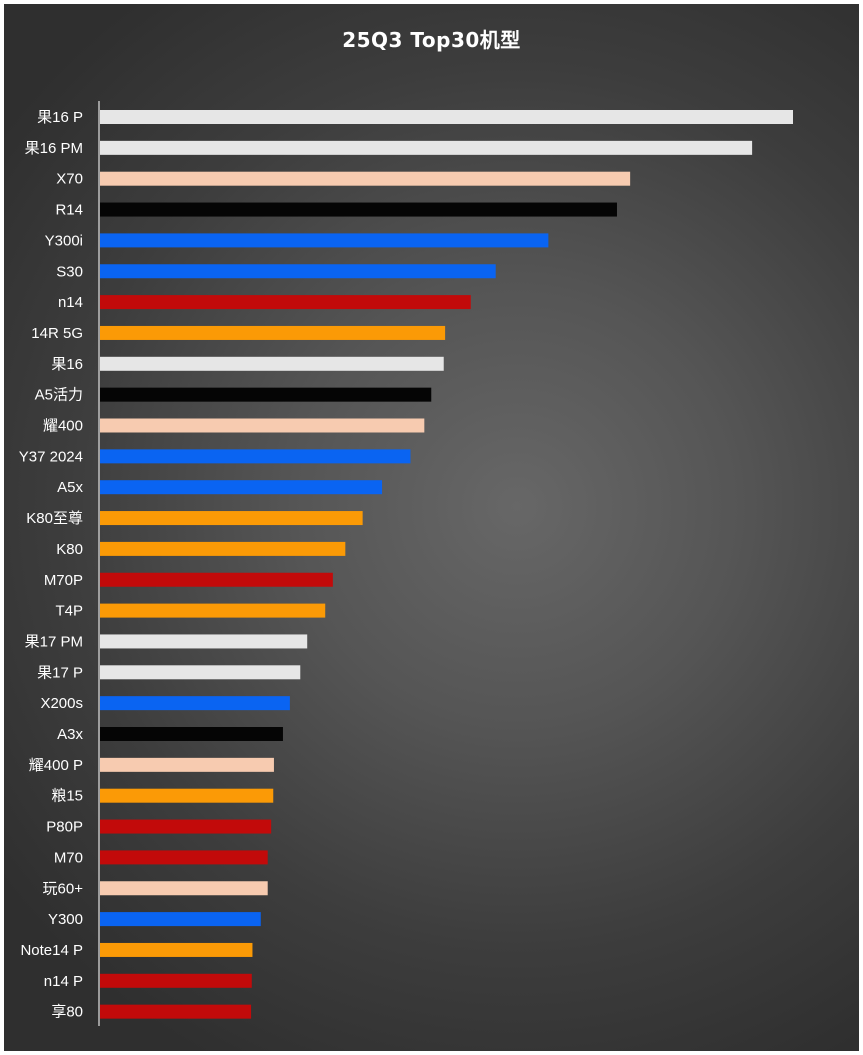 The image size is (863, 1055). Describe the element at coordinates (69, 611) in the screenshot. I see `category-label-17: T4P` at that location.